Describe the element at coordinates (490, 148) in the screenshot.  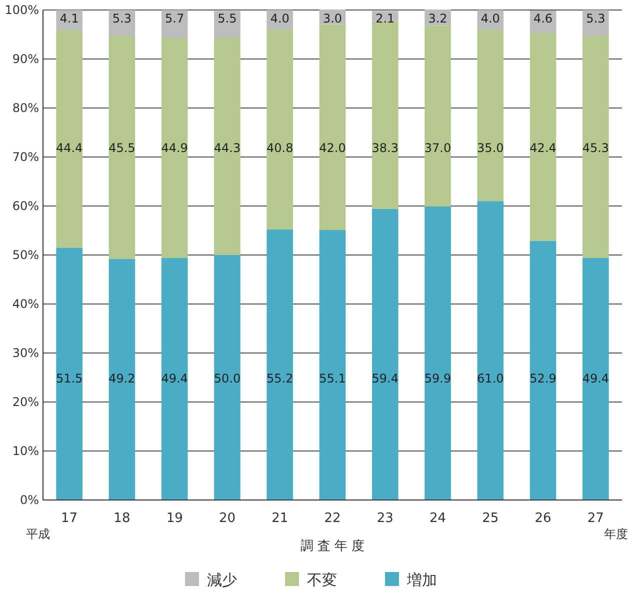
I see `data-label: 35.0` at that location.